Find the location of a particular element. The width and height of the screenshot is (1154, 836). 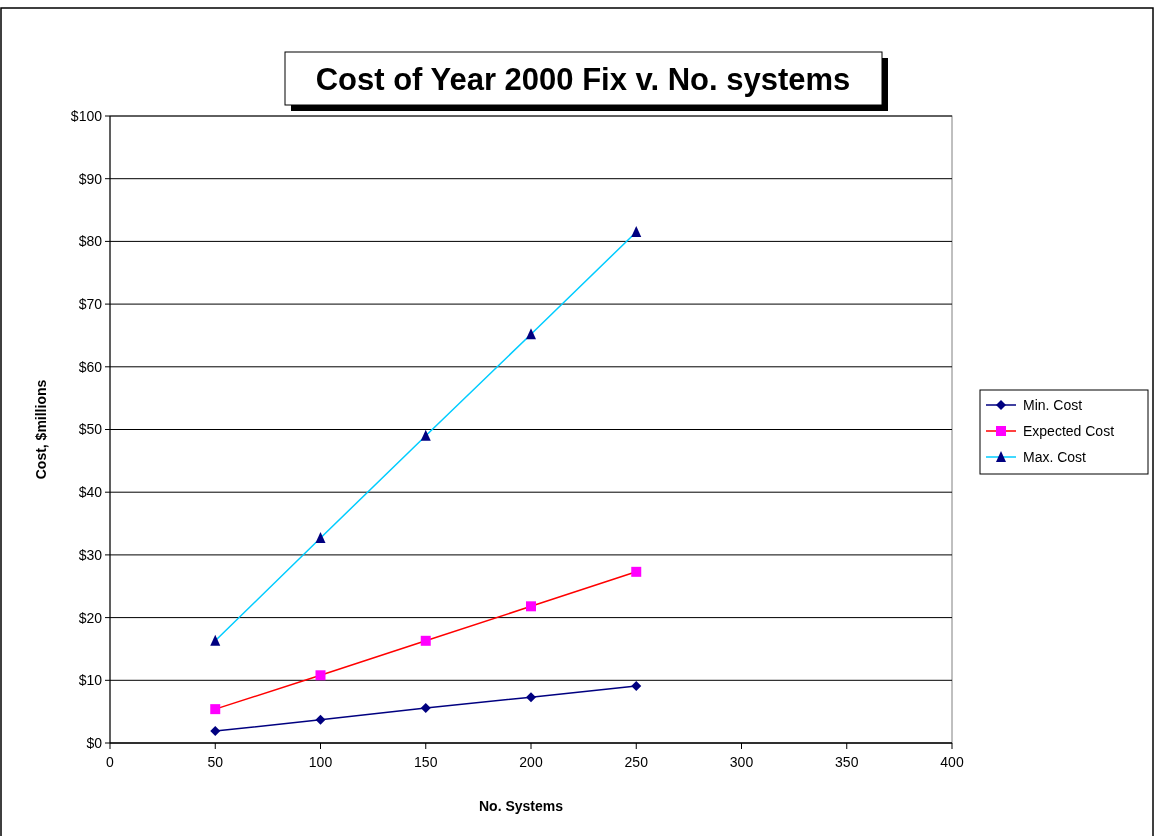

y-tick-label: $30 is located at coordinates (90, 554).